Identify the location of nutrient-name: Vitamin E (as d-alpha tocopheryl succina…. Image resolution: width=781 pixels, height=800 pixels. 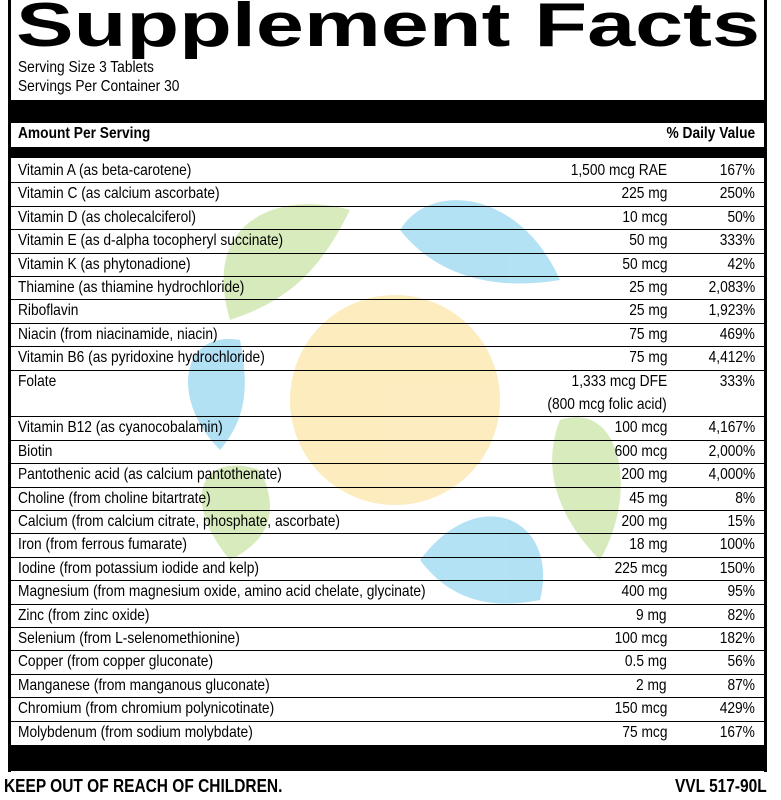
(151, 241).